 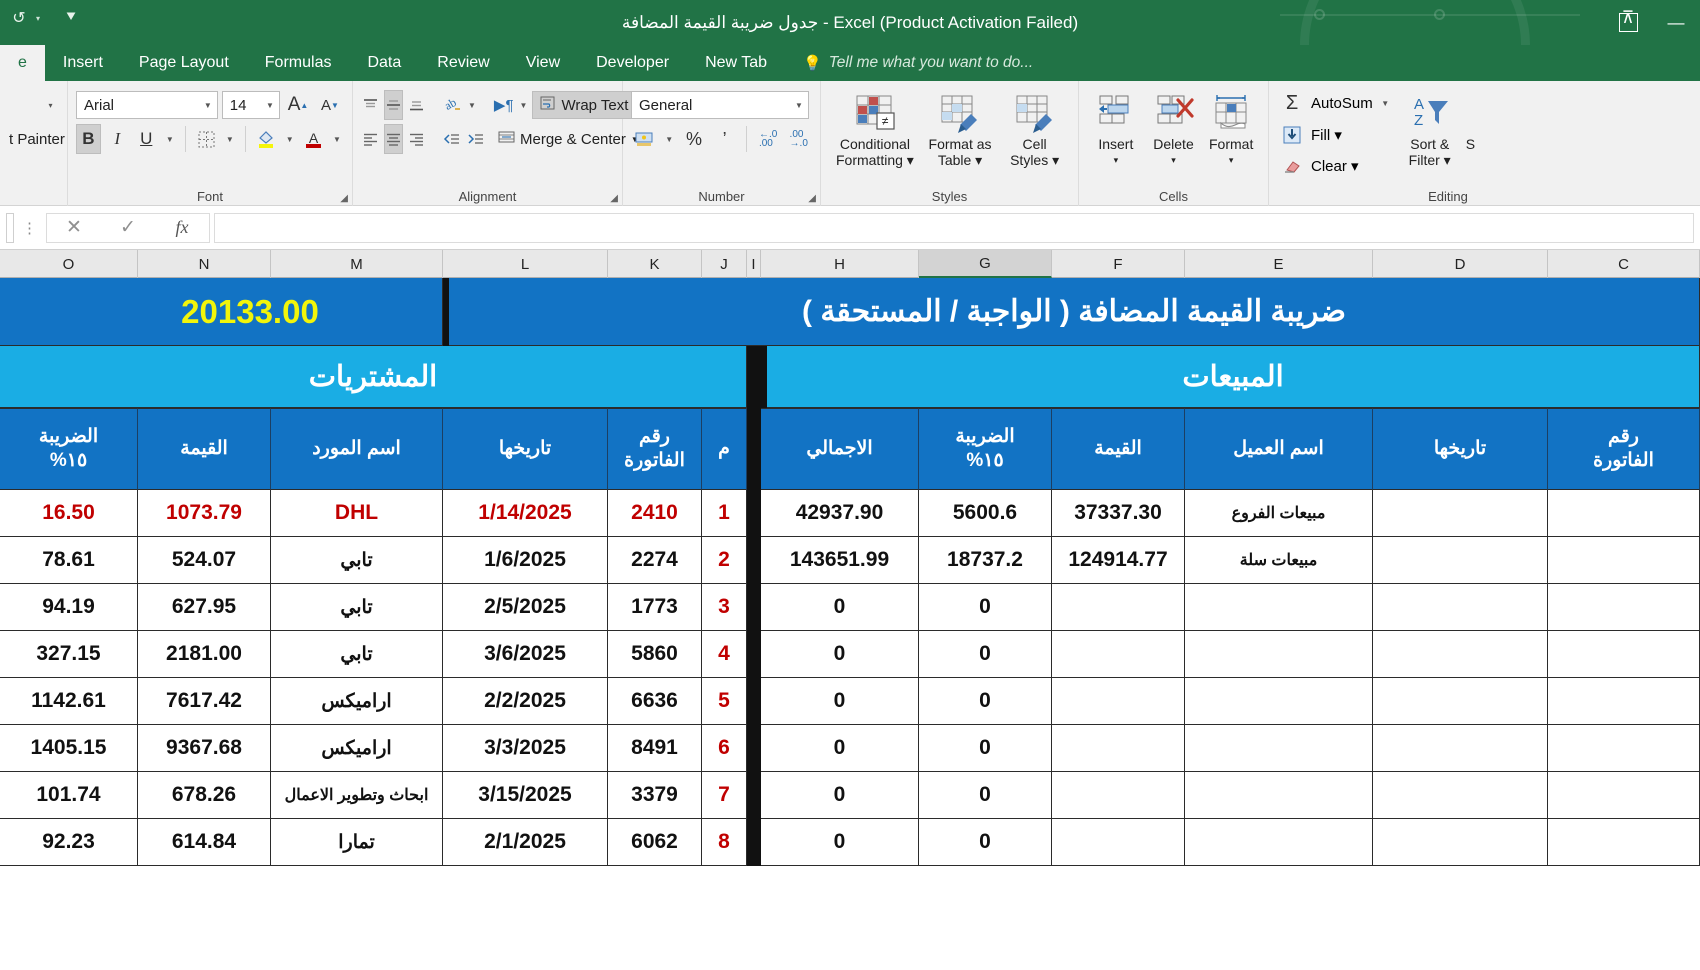 I want to click on cell-sales-value: 37337.30, so click(x=1118, y=513).